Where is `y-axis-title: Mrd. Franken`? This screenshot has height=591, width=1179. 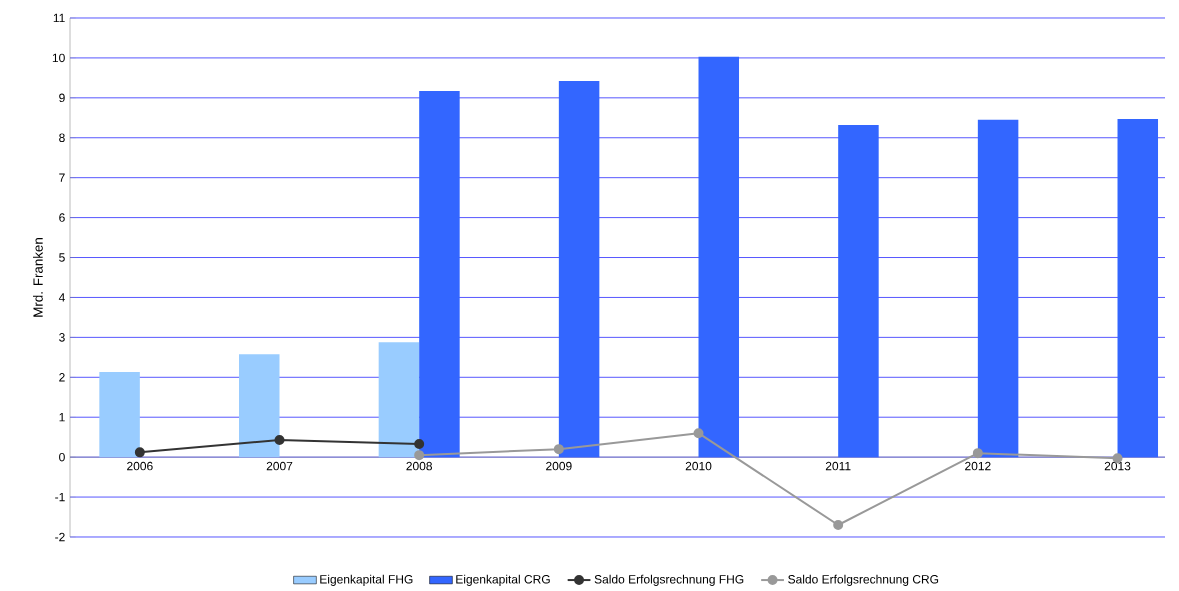 y-axis-title: Mrd. Franken is located at coordinates (38, 277).